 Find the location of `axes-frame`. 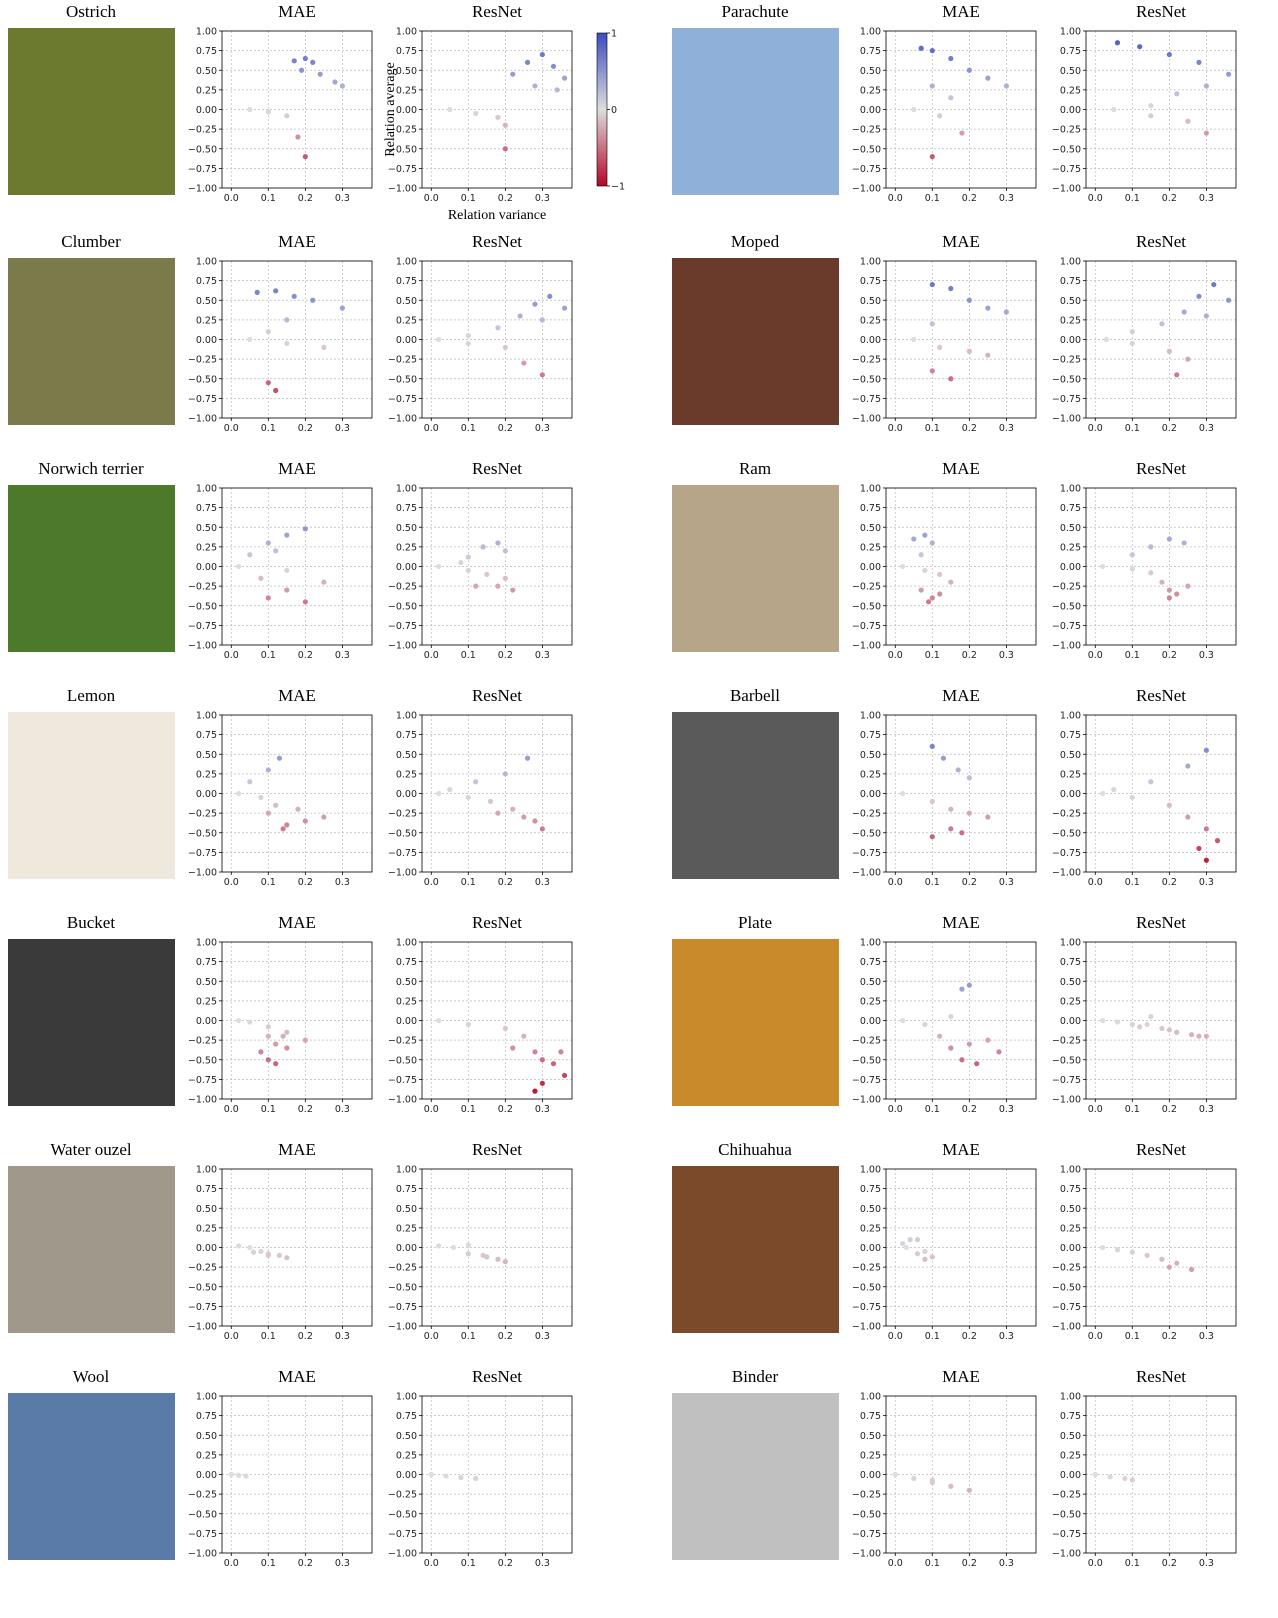

axes-frame is located at coordinates (961, 109).